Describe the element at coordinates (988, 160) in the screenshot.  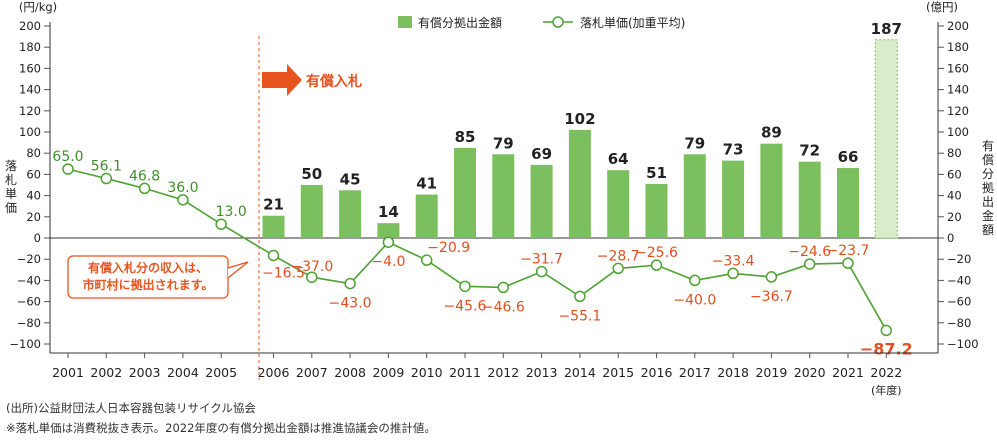
I see `y-right-title-char: 償` at that location.